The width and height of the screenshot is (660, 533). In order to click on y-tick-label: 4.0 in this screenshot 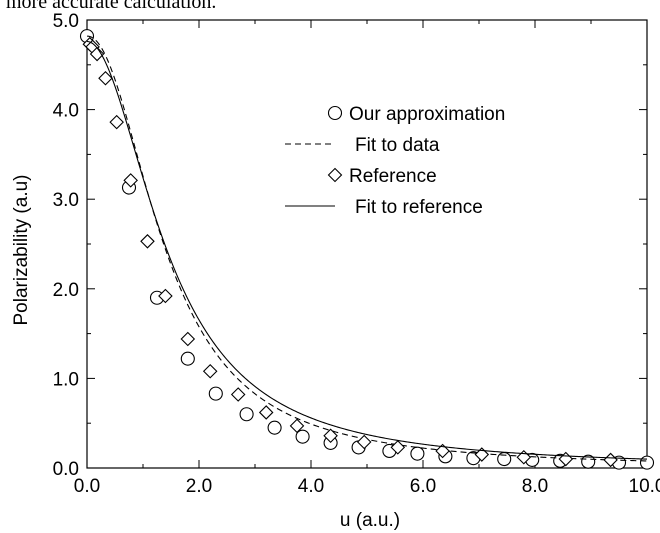, I will do `click(66, 111)`.